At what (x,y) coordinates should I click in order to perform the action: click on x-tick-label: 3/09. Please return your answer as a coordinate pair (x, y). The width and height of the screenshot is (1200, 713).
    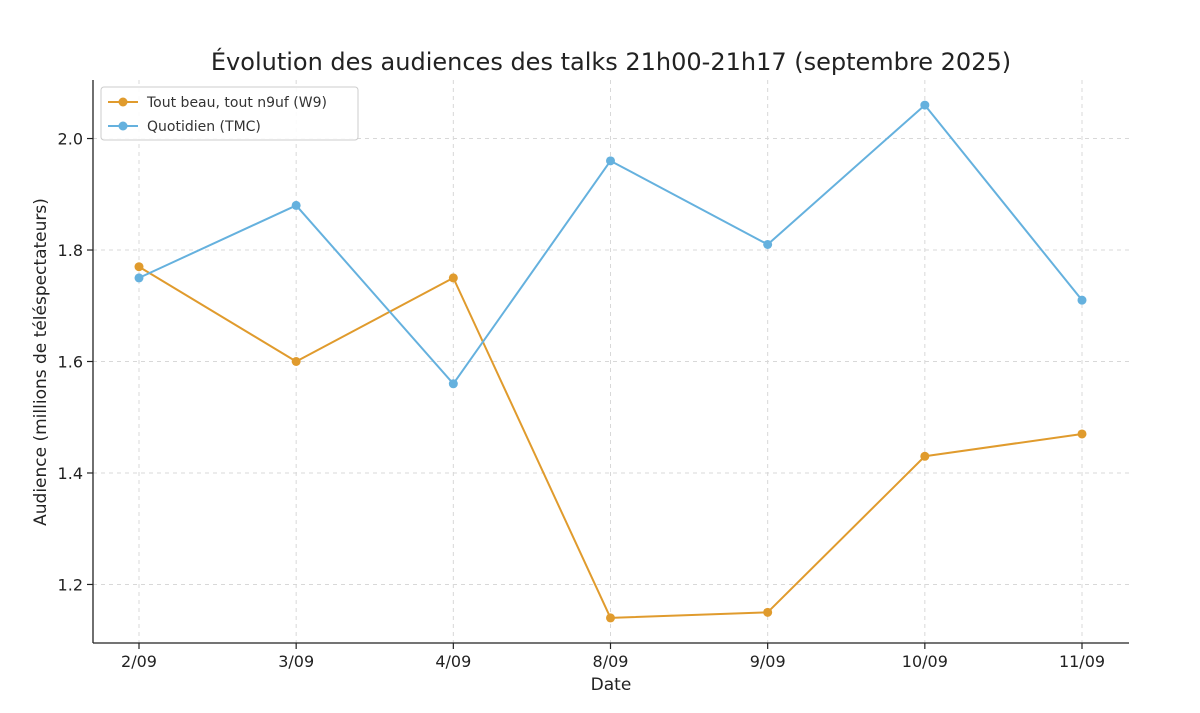
    Looking at the image, I should click on (296, 661).